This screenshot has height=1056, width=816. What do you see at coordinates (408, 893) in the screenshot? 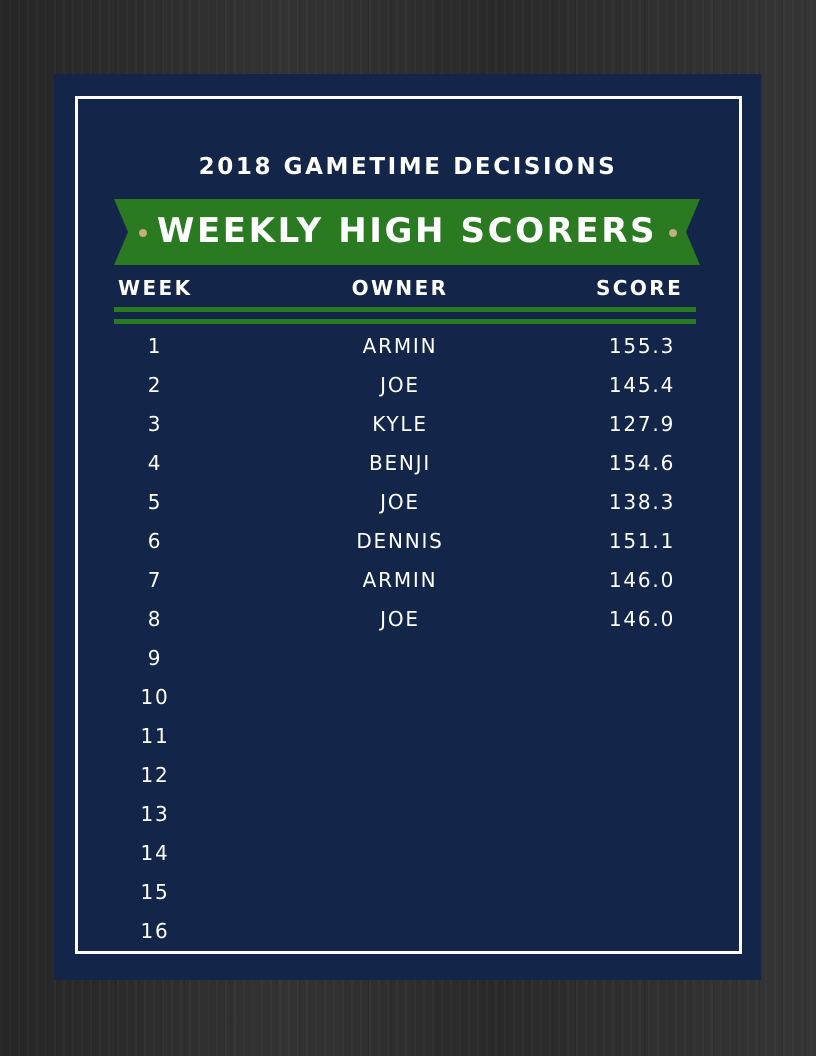
I see `table-row: 15` at bounding box center [408, 893].